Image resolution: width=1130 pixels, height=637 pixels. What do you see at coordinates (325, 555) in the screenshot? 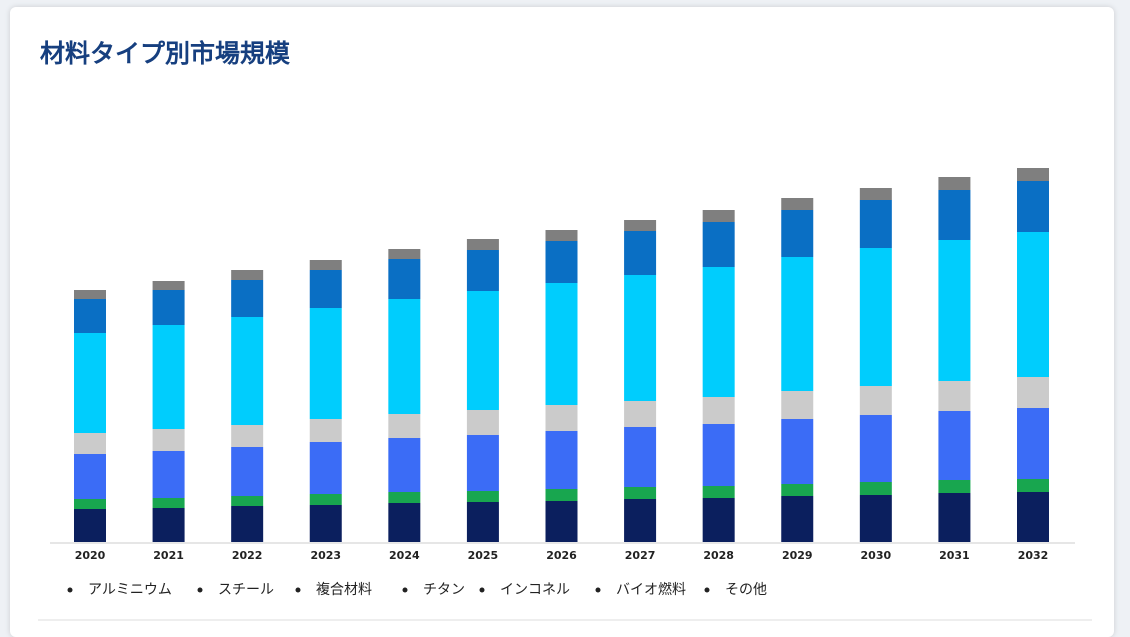
I see `x-tick-label: 2023` at bounding box center [325, 555].